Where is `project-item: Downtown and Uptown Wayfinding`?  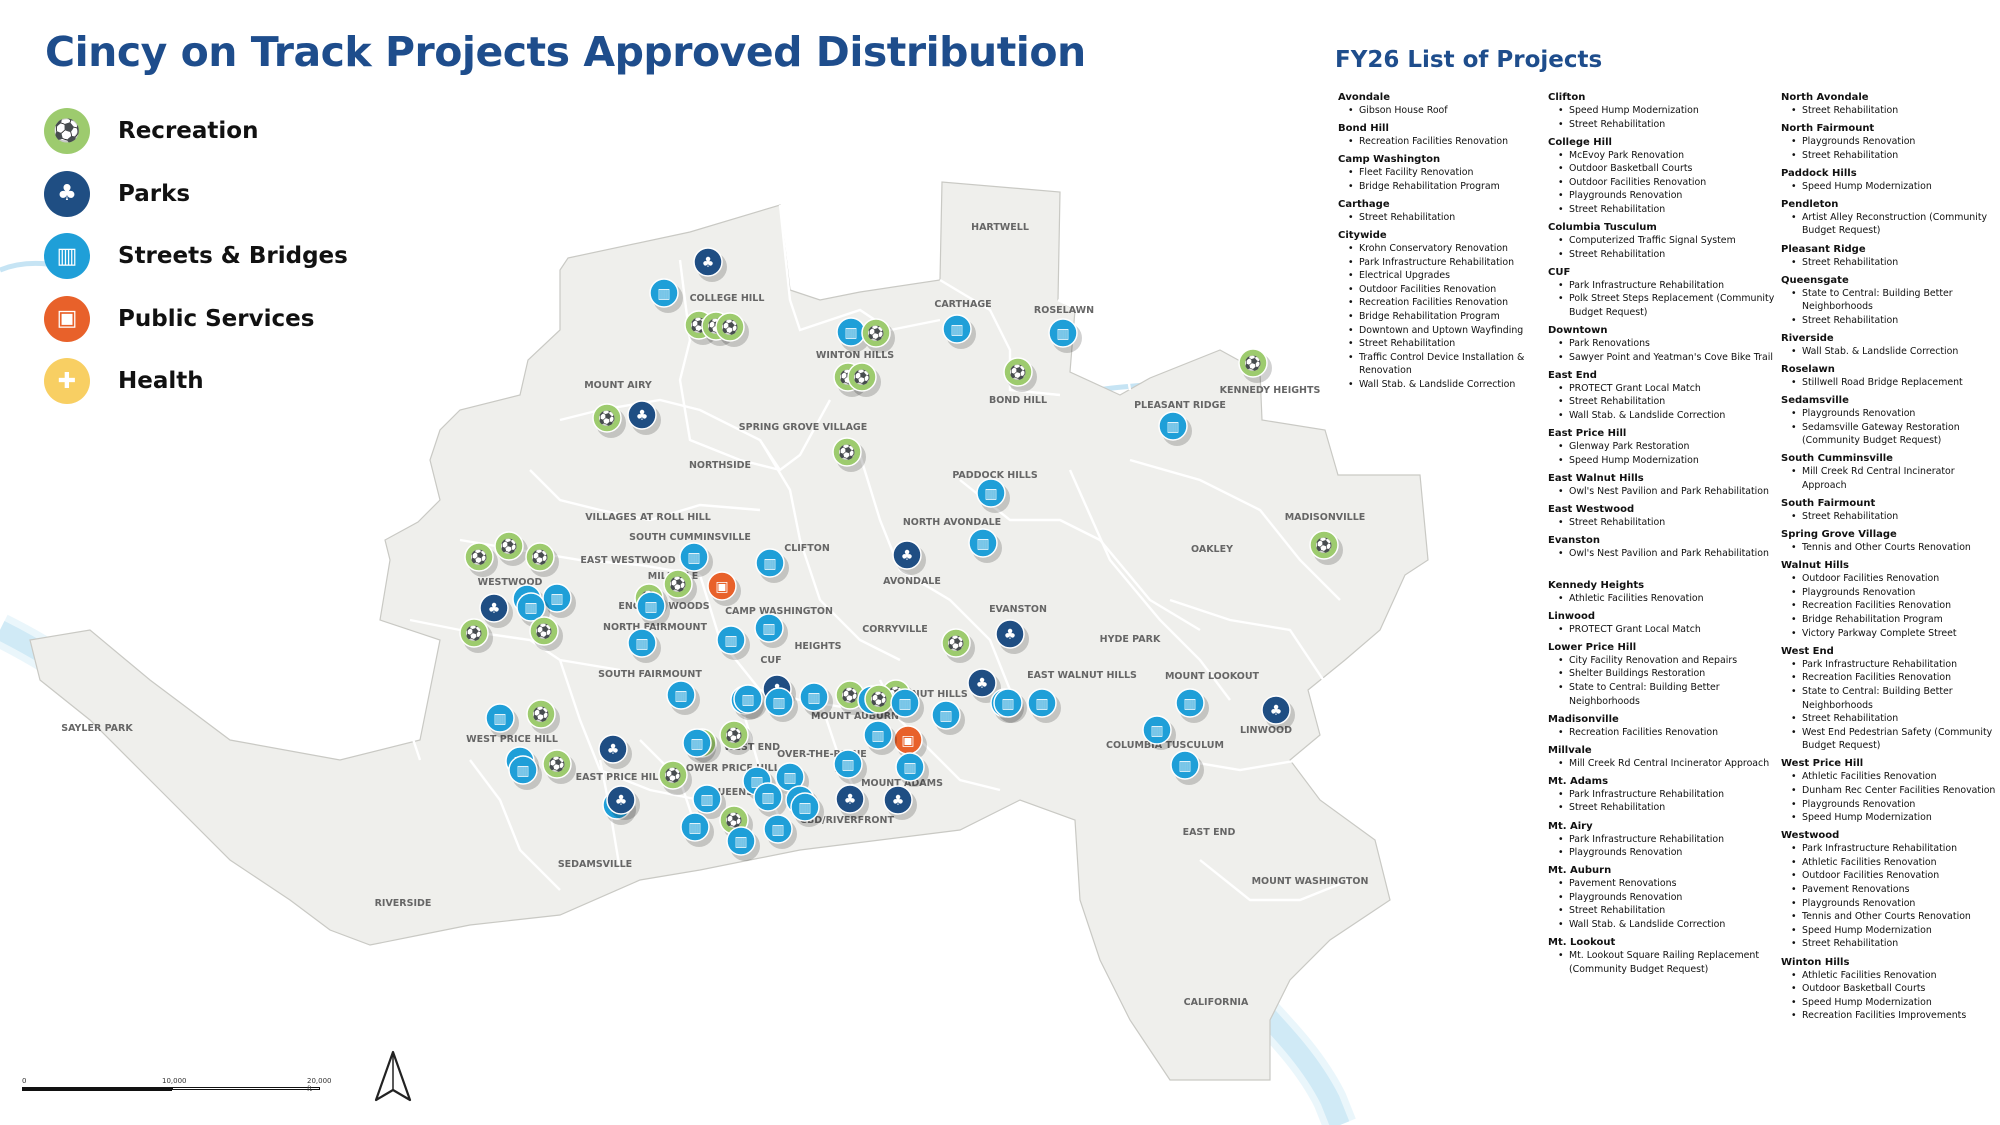
project-item: Downtown and Uptown Wayfinding is located at coordinates (1443, 331).